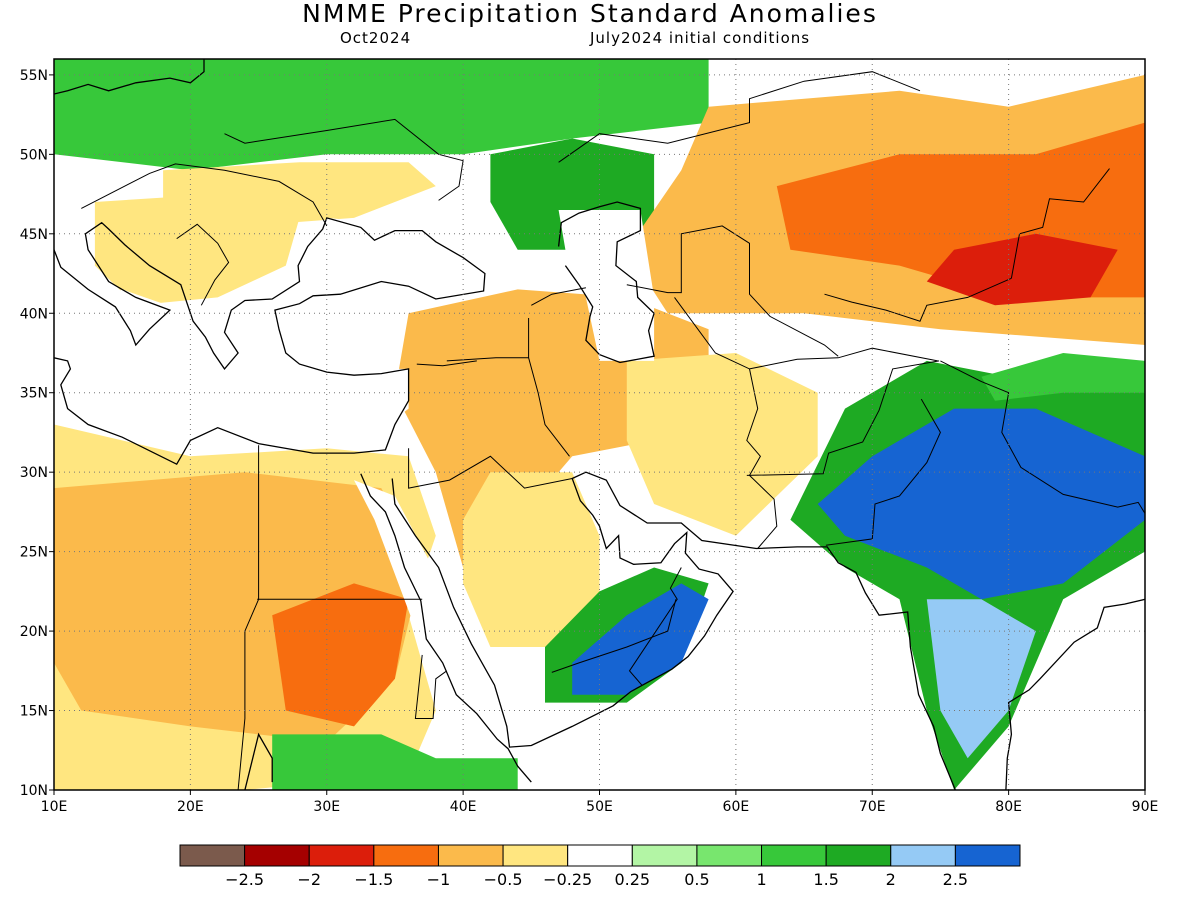  I want to click on lat-tick-label: 25N, so click(34, 553).